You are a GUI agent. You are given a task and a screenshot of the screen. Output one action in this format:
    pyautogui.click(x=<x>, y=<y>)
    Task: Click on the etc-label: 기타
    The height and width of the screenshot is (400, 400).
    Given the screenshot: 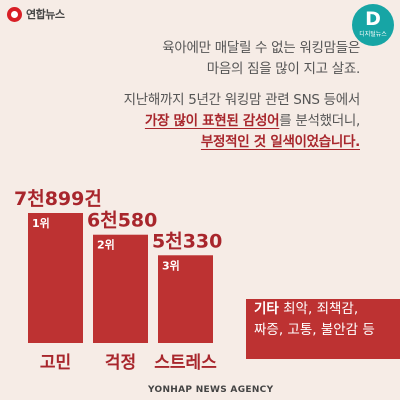 What is the action you would take?
    pyautogui.click(x=266, y=309)
    